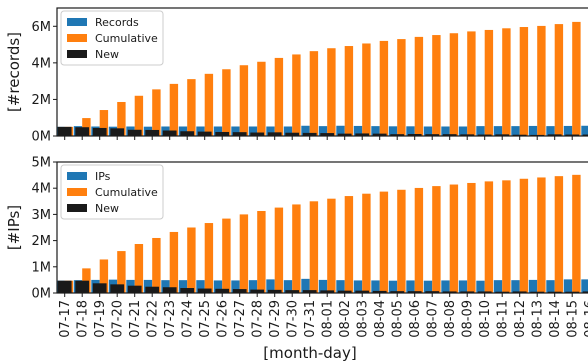  What do you see at coordinates (42, 63) in the screenshot?
I see `records-y-tick-label: 4M` at bounding box center [42, 63].